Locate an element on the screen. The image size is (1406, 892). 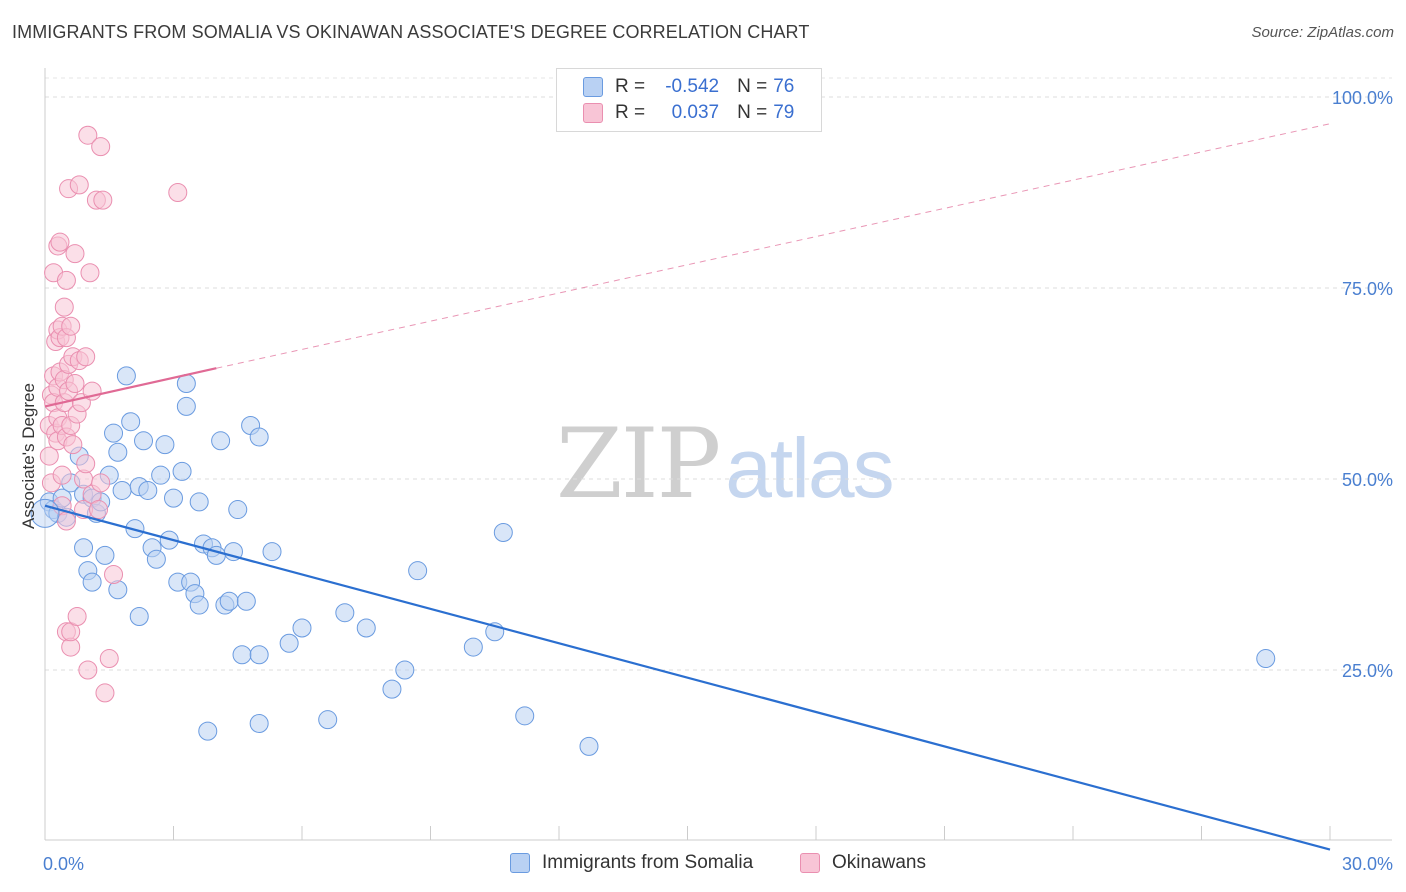
x-tick-label: 0.0% is located at coordinates (63, 864).